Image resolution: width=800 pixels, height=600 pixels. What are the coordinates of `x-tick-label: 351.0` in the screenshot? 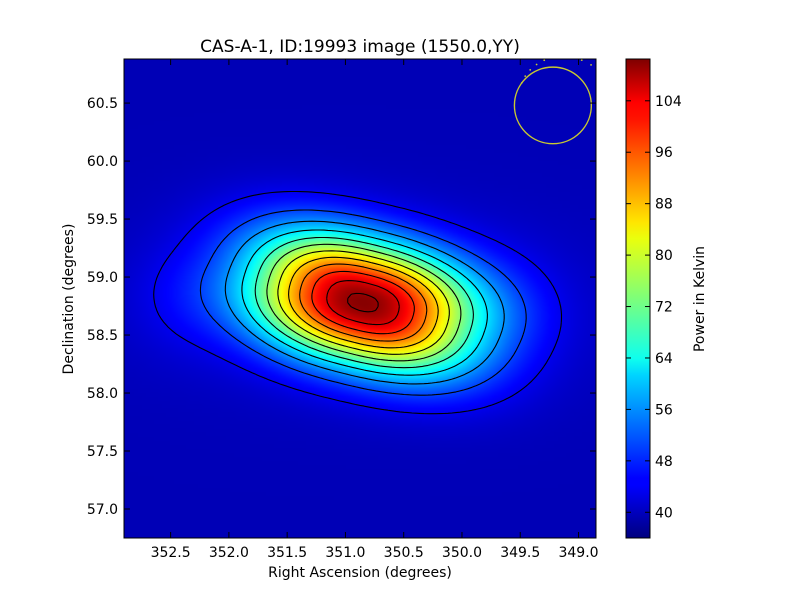 It's located at (345, 553).